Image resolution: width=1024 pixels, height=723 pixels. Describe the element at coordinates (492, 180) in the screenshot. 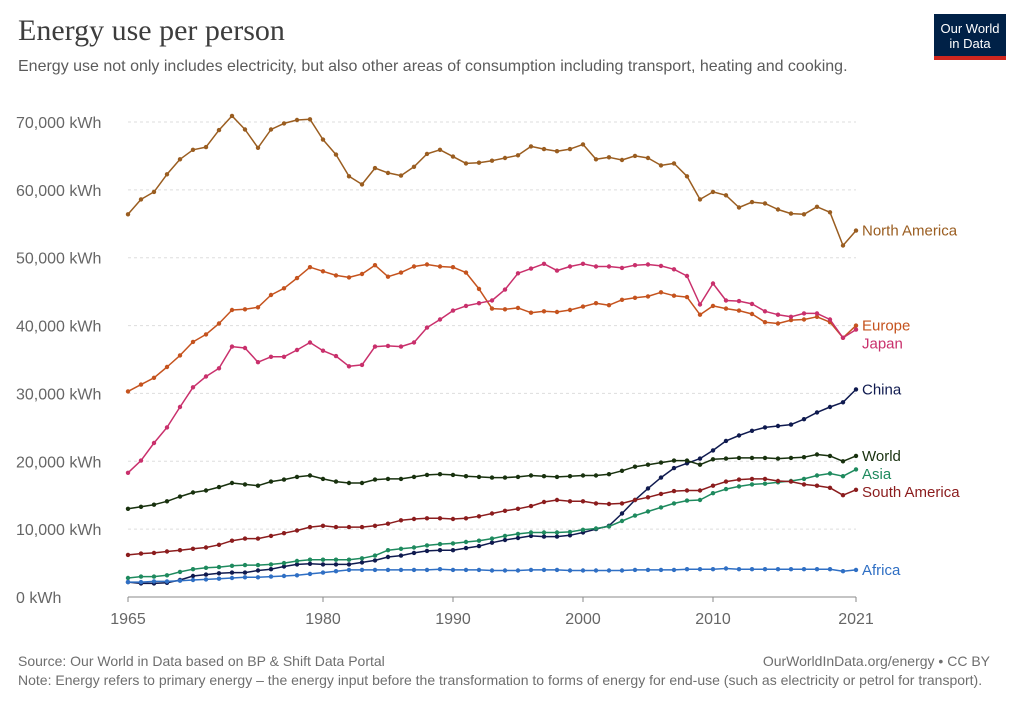

I see `series-north-america` at that location.